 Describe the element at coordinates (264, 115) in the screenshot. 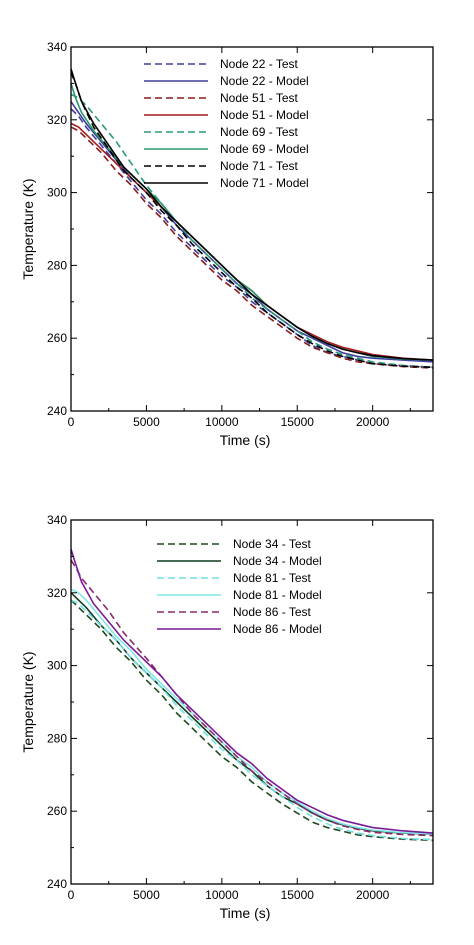

I see `chart0-legend-label-node-51-model: Node 51 - Model` at that location.